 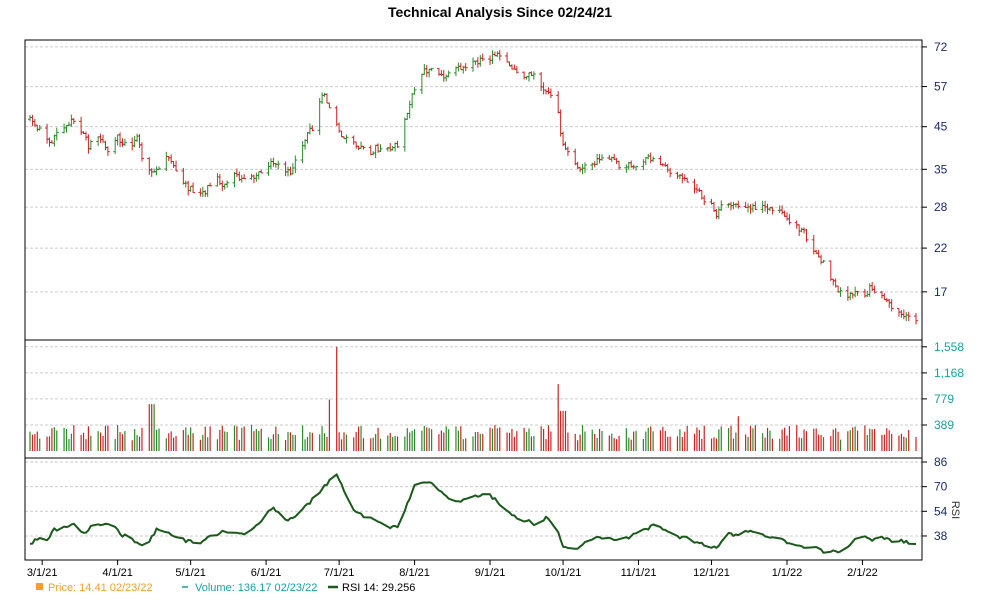 What do you see at coordinates (500, 12) in the screenshot?
I see `chart-title: Technical Analysis Since 02/24/21` at bounding box center [500, 12].